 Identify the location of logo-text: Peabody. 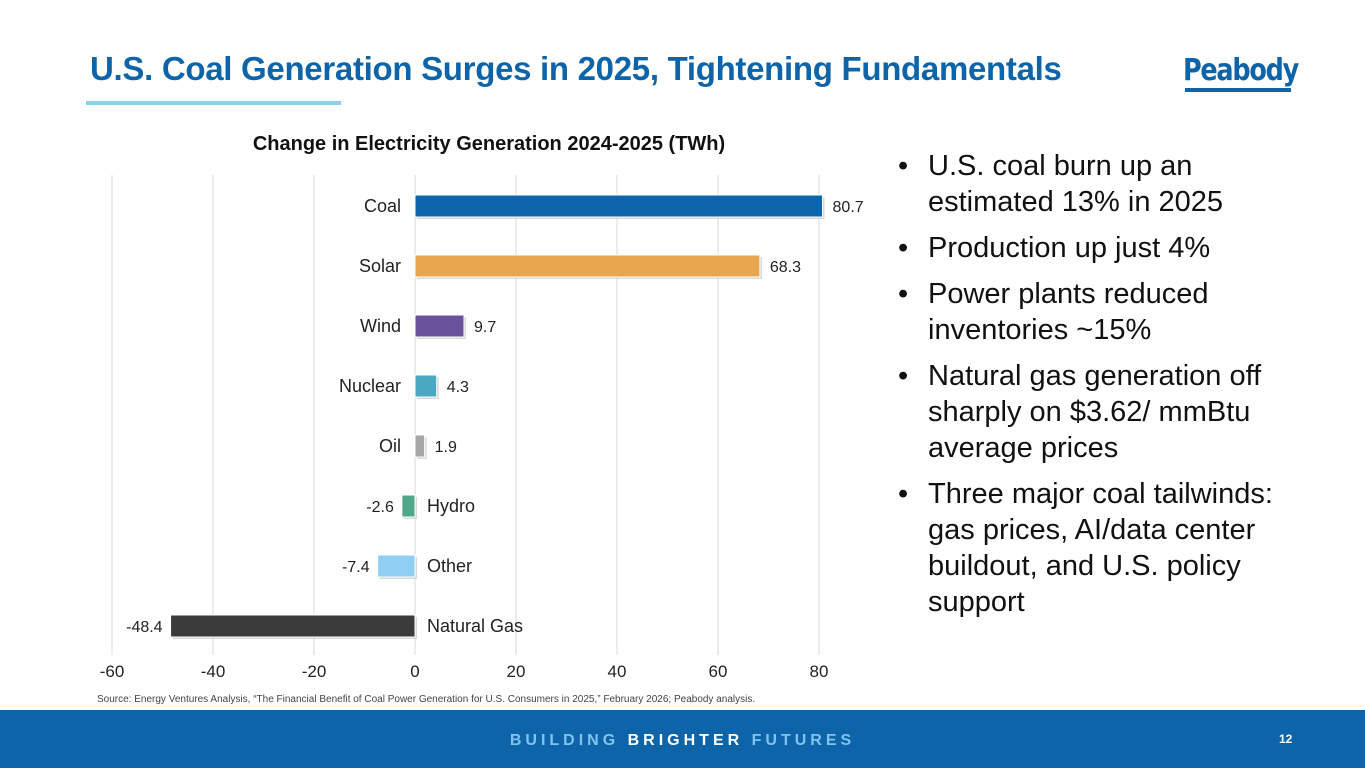
(1241, 70).